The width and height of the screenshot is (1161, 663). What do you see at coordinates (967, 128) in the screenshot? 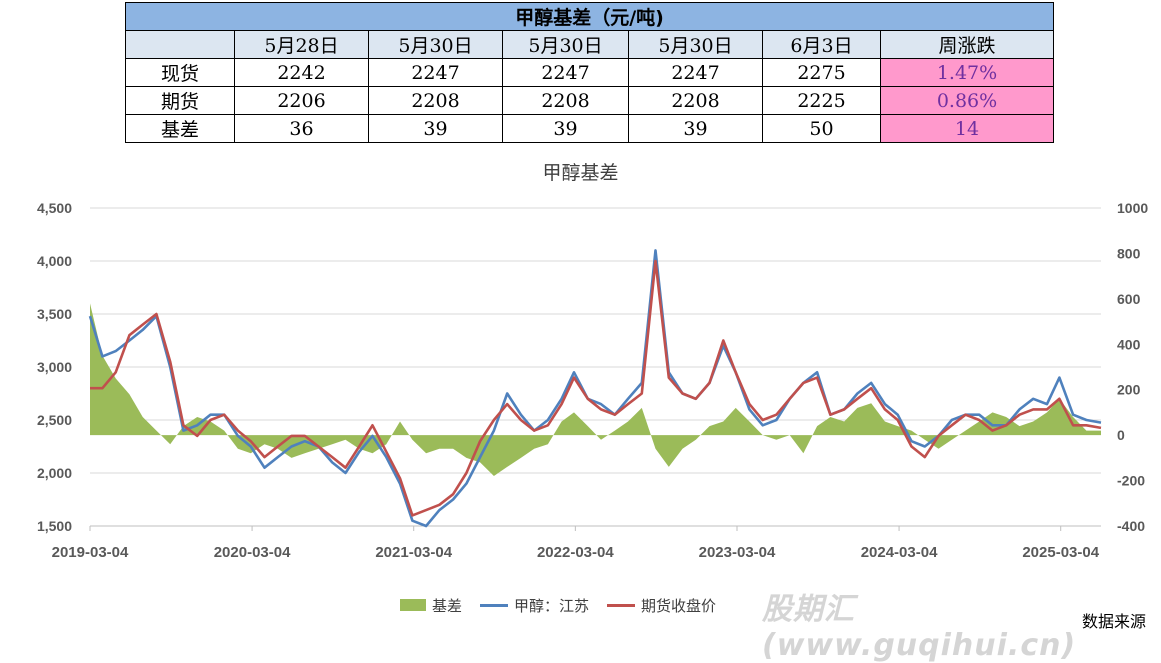
I see `change-cell: 14` at bounding box center [967, 128].